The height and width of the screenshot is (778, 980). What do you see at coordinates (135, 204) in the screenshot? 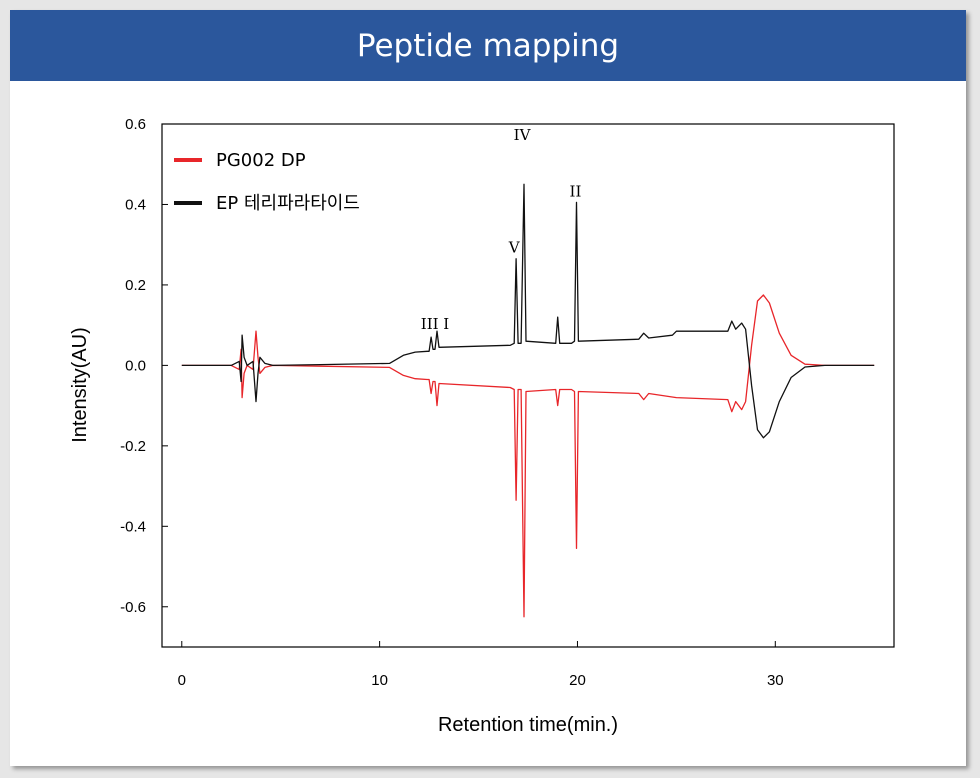
I see `y-tick-label: 0.4` at bounding box center [135, 204].